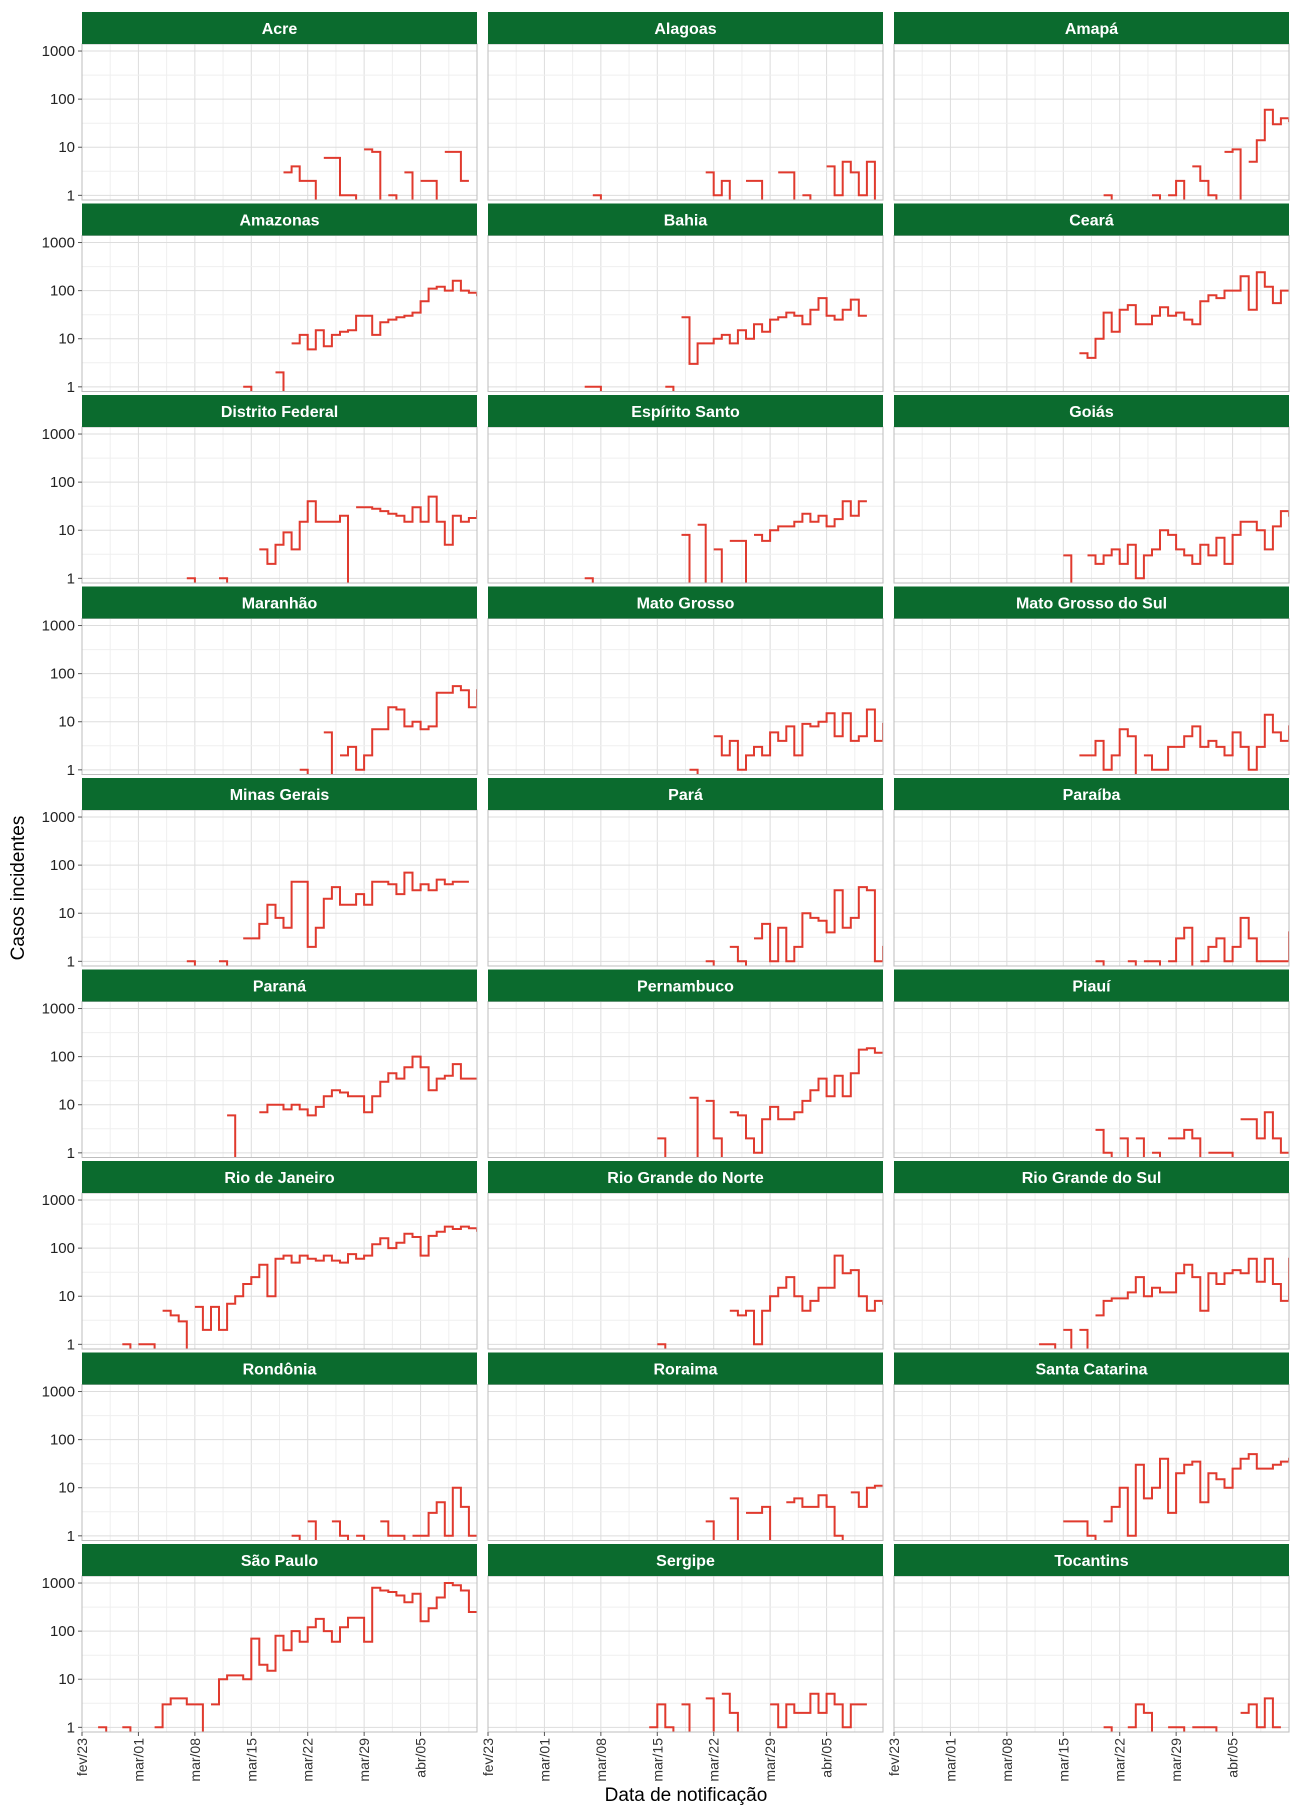 The width and height of the screenshot is (1295, 1808). What do you see at coordinates (260, 108) in the screenshot?
I see `panel-acre: Acre 1 10 100 1000` at bounding box center [260, 108].